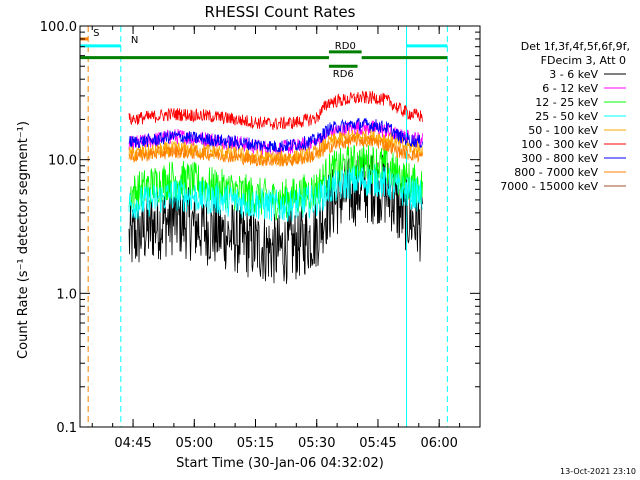 The width and height of the screenshot is (640, 480). What do you see at coordinates (570, 88) in the screenshot?
I see `legend-entry-label: 6 - 12 keV` at bounding box center [570, 88].